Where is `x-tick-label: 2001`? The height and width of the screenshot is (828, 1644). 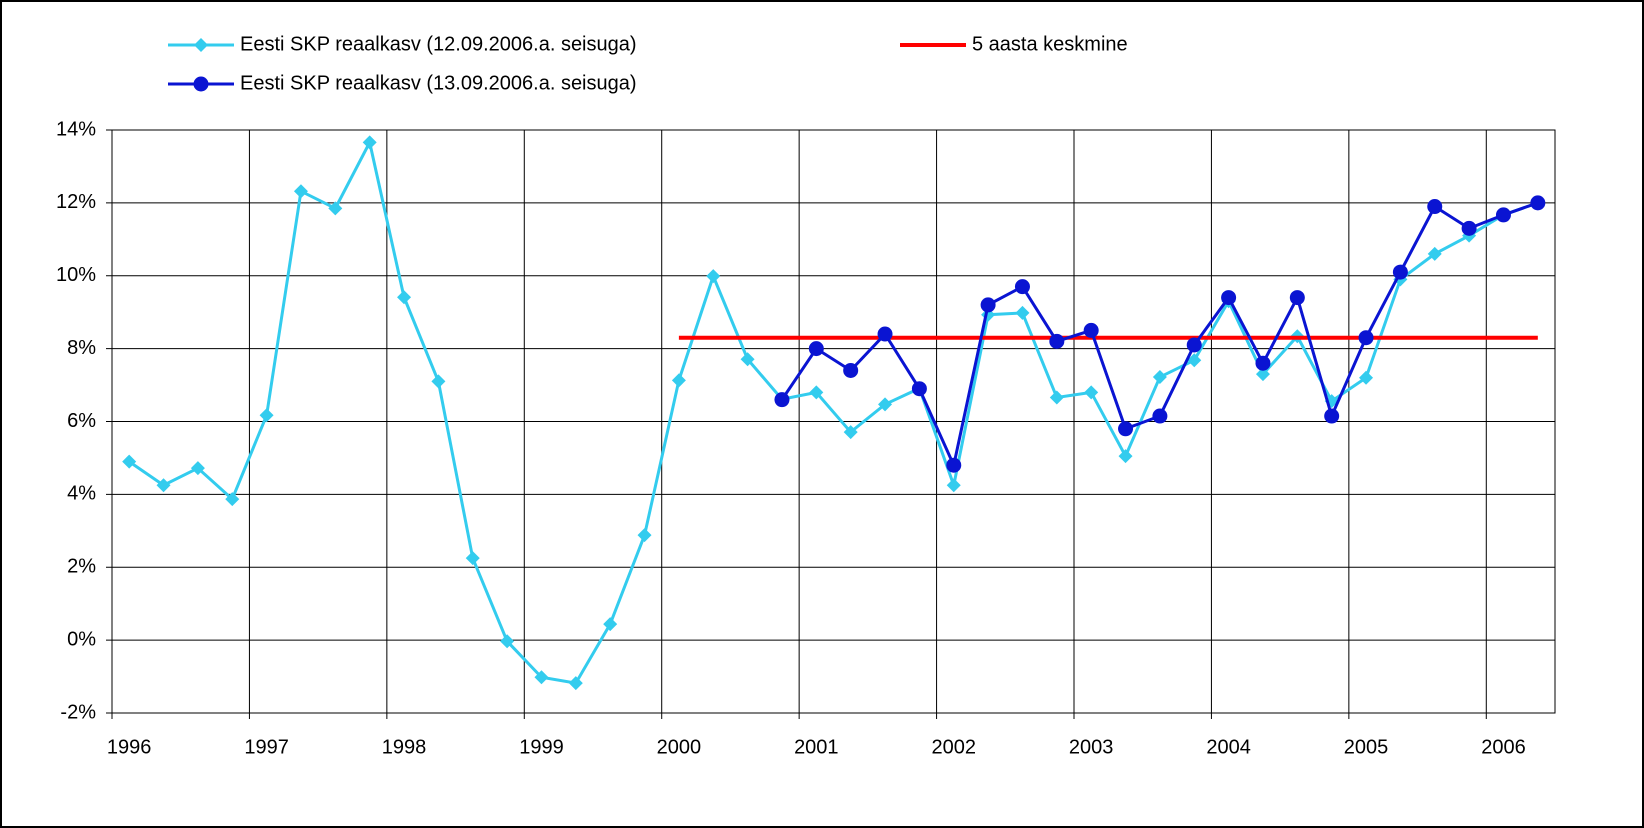 x-tick-label: 2001 is located at coordinates (816, 747).